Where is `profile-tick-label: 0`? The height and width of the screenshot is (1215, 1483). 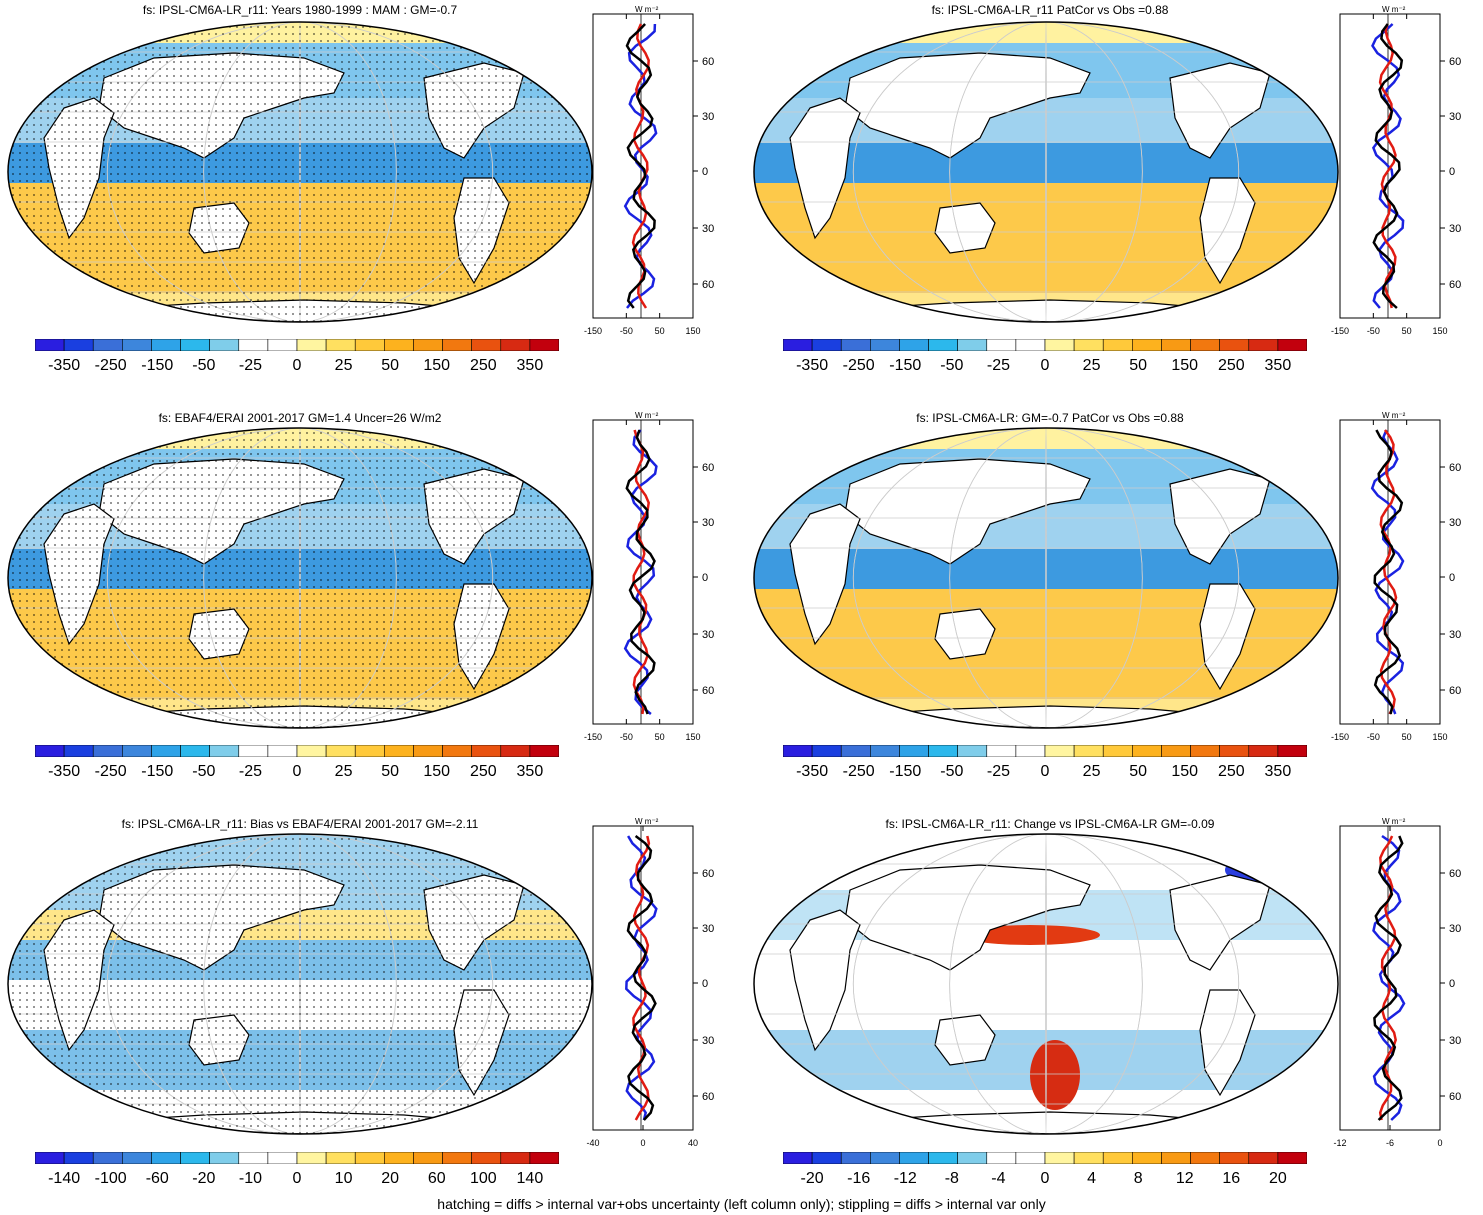
profile-tick-label: 0 is located at coordinates (1439, 1143).